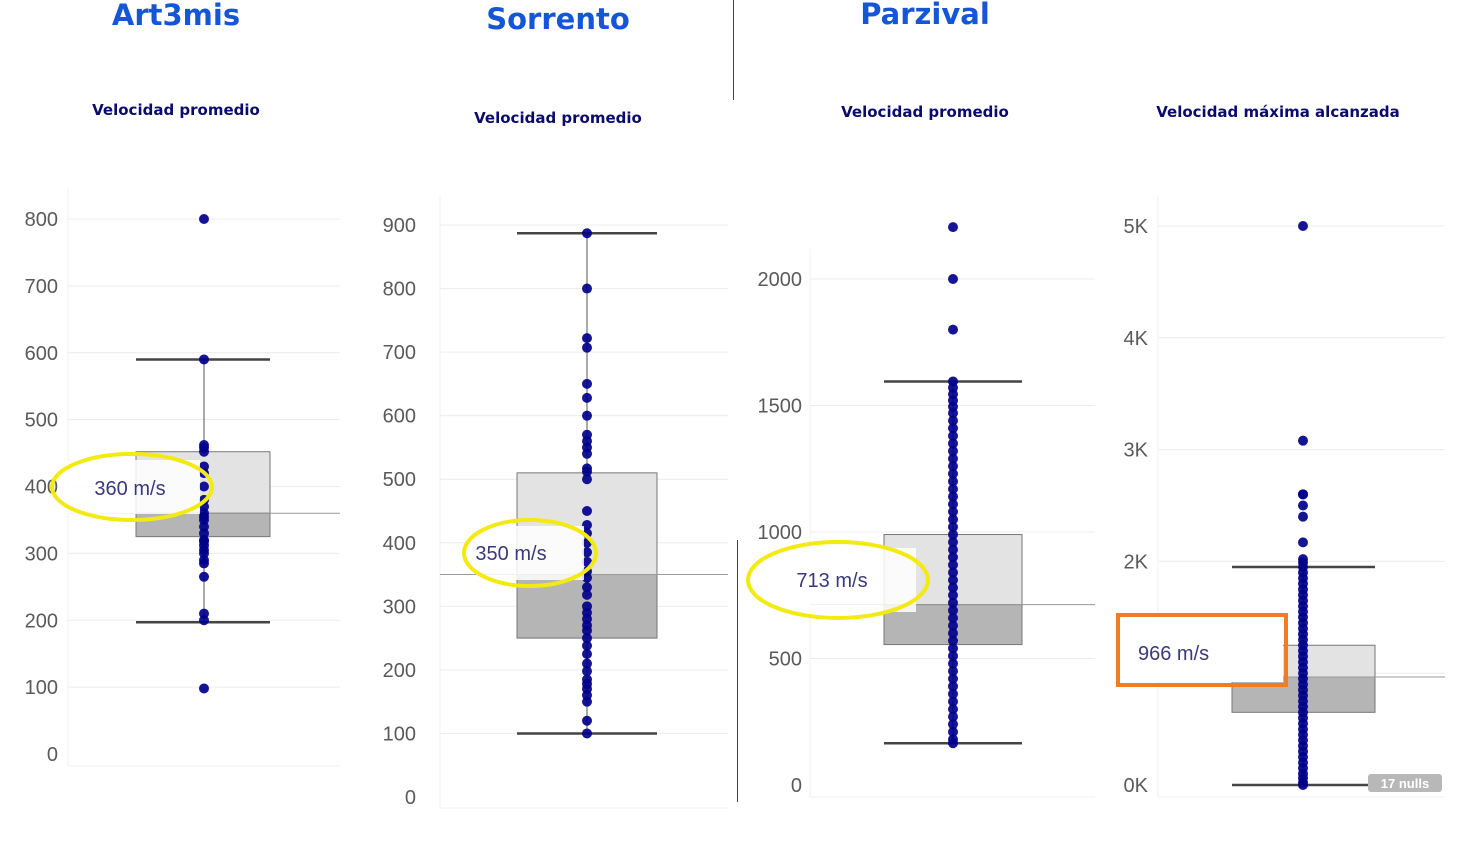  What do you see at coordinates (780, 280) in the screenshot?
I see `y-tick-label: 2000` at bounding box center [780, 280].